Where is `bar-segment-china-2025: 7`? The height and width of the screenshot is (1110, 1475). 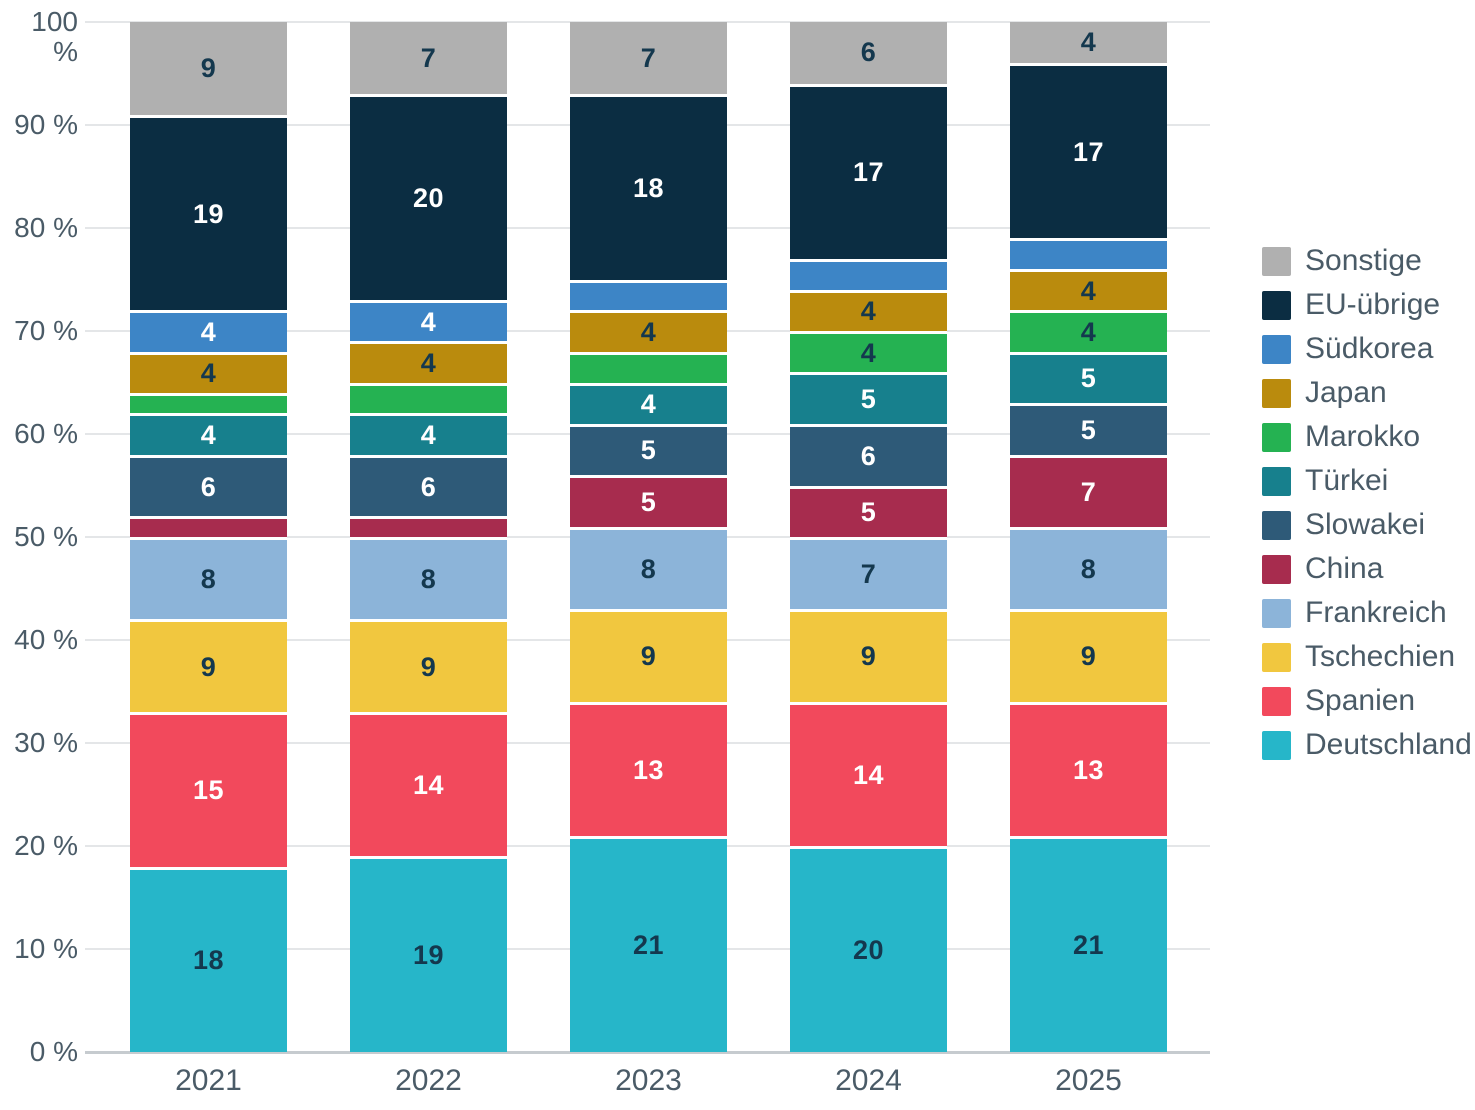
bar-segment-china-2025: 7 is located at coordinates (1088, 490).